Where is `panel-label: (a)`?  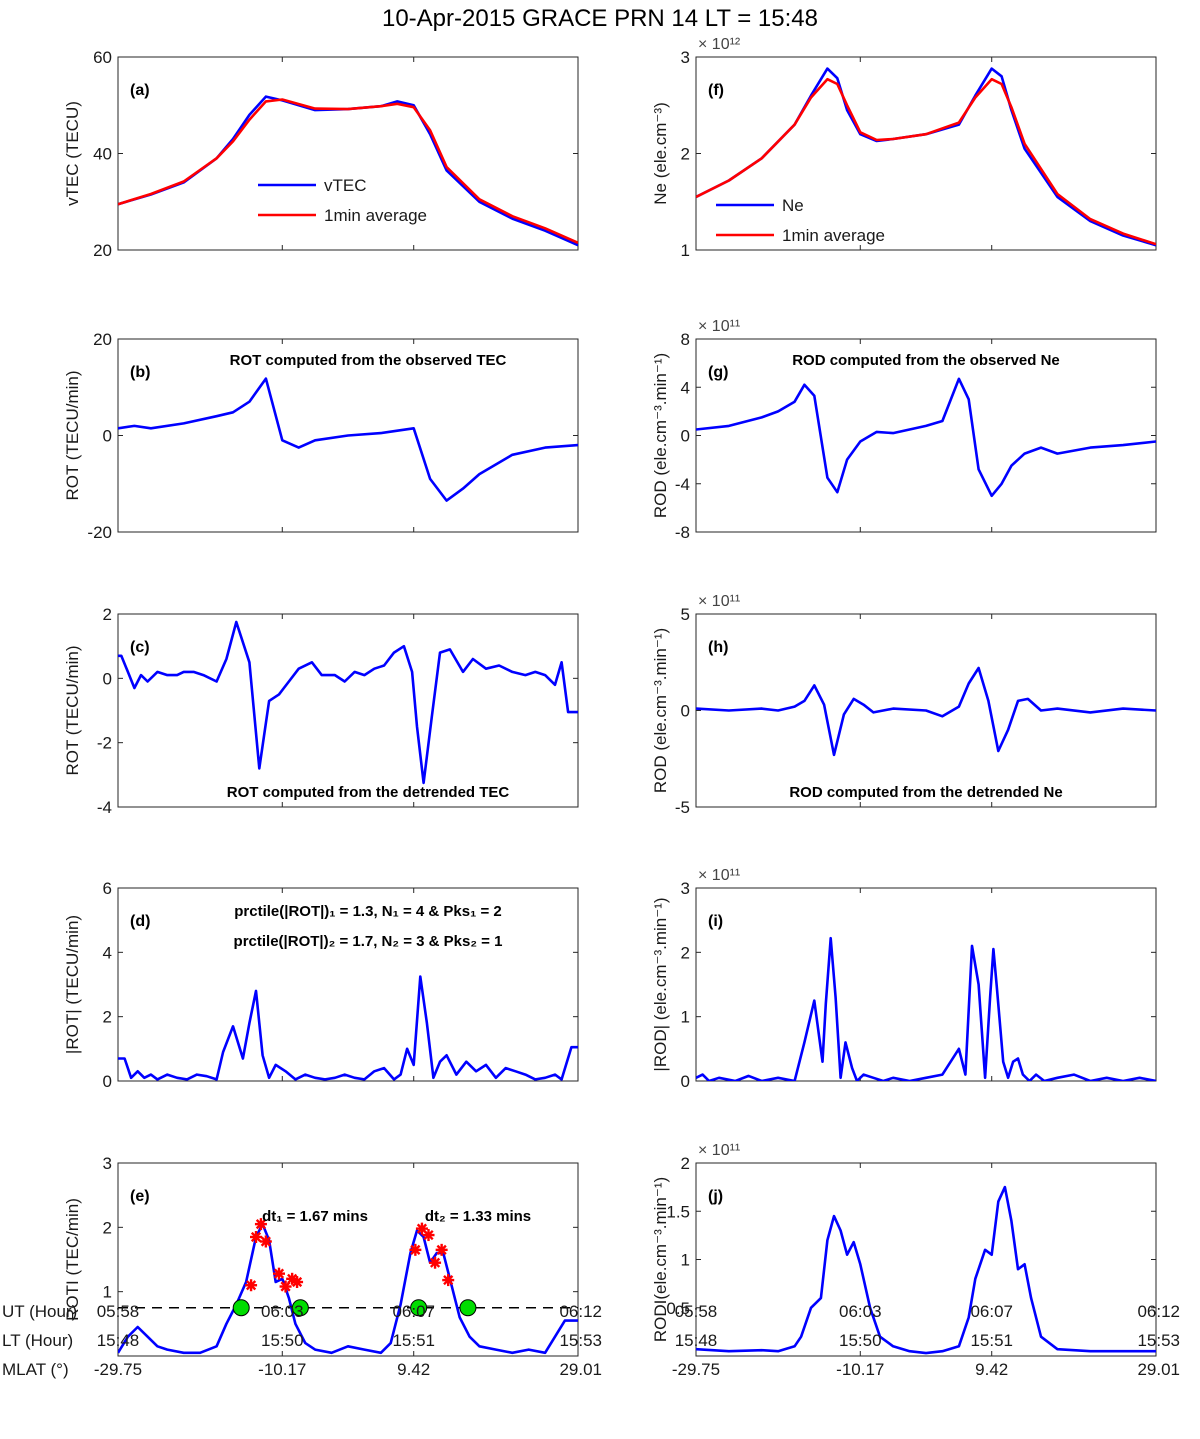
panel-label: (a) is located at coordinates (140, 90).